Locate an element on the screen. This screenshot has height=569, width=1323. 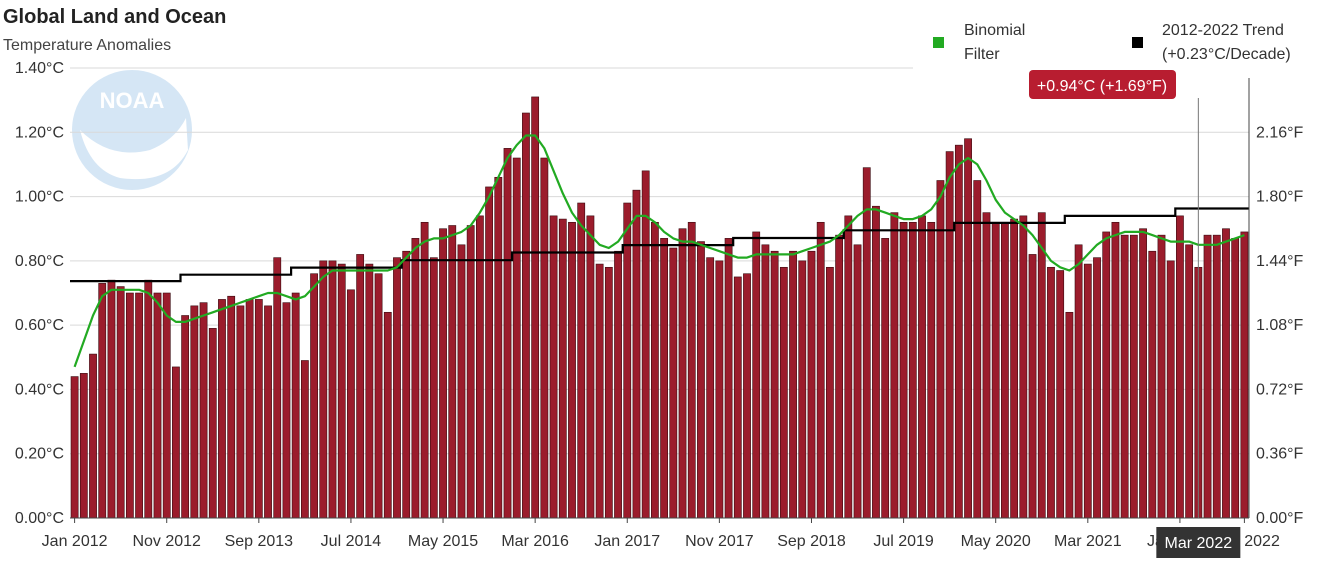
chart-subtitle: Temperature Anomalies is located at coordinates (87, 45).